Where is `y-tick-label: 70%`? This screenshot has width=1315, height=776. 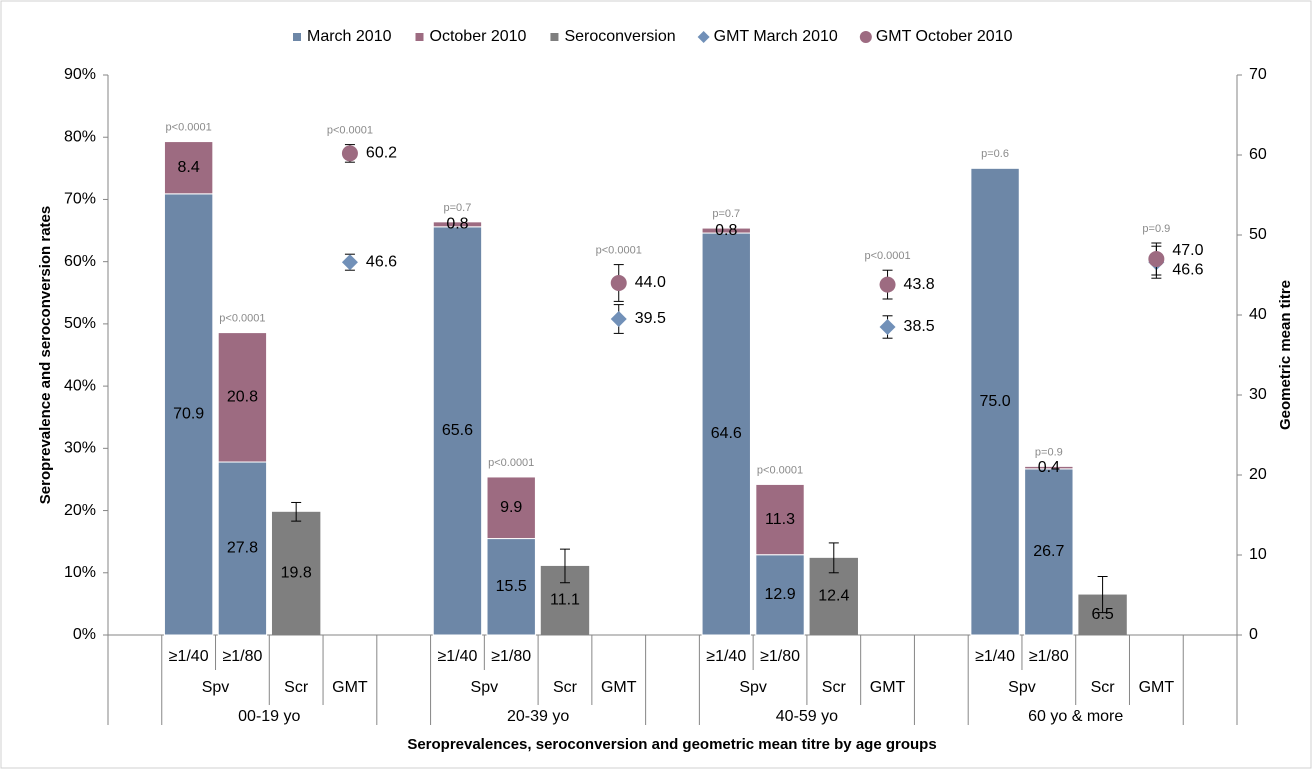
y-tick-label: 70% is located at coordinates (80, 199).